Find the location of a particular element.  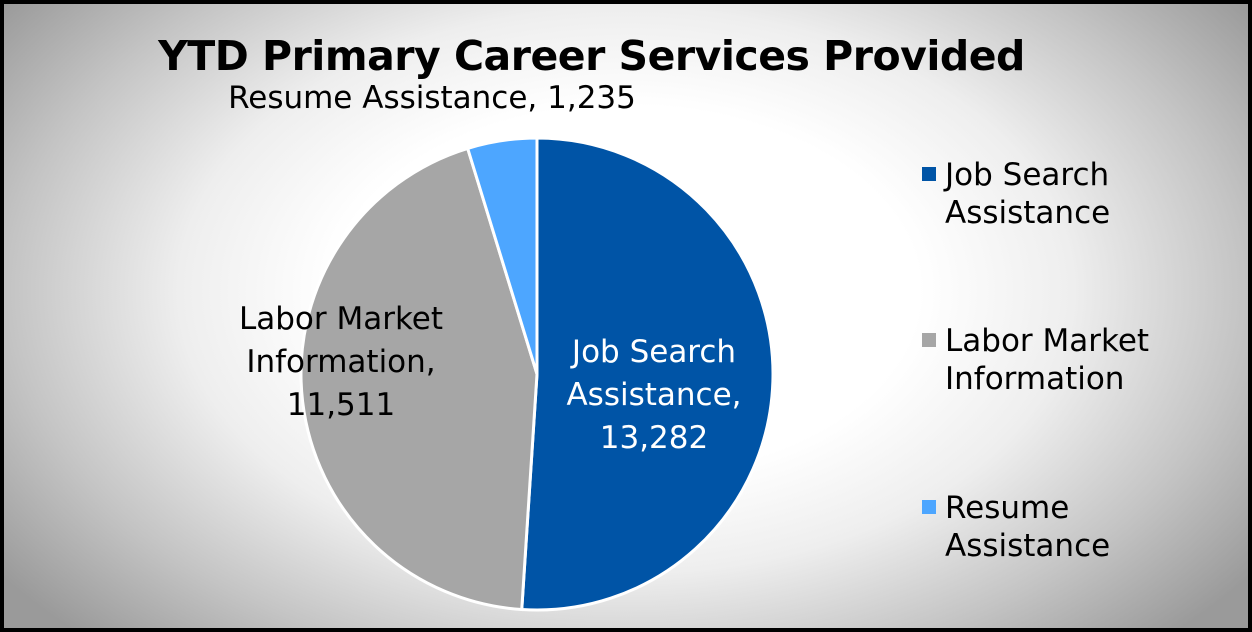

data-label-line: 11,511 is located at coordinates (341, 405).